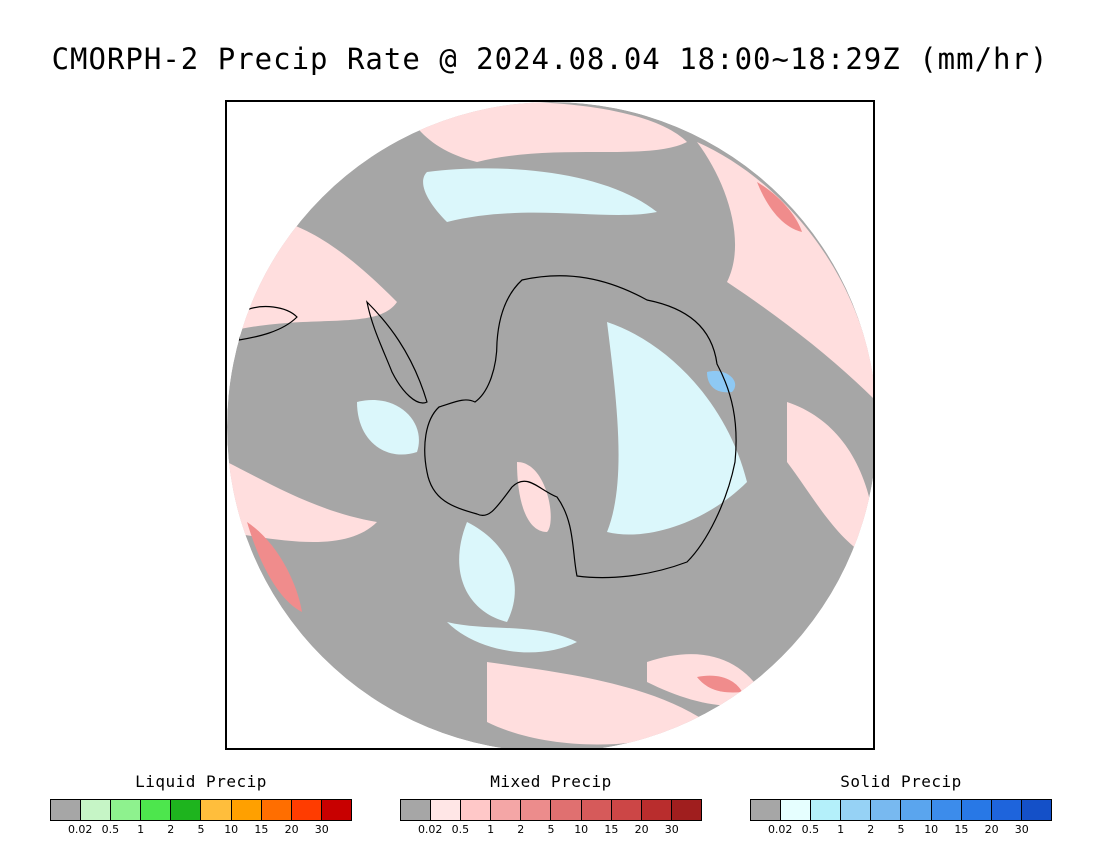  Describe the element at coordinates (901, 781) in the screenshot. I see `legend-title: Solid Precip` at that location.